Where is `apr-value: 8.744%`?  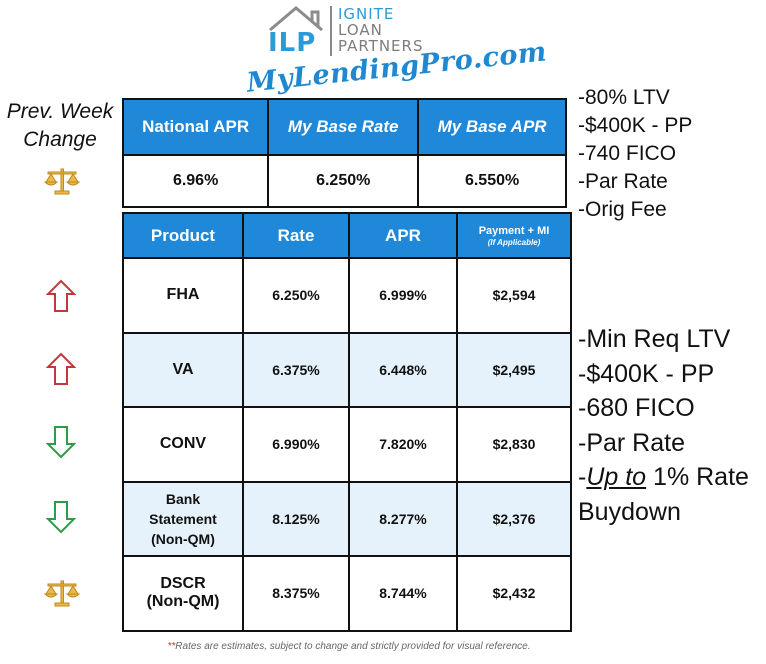
apr-value: 8.744% is located at coordinates (403, 593).